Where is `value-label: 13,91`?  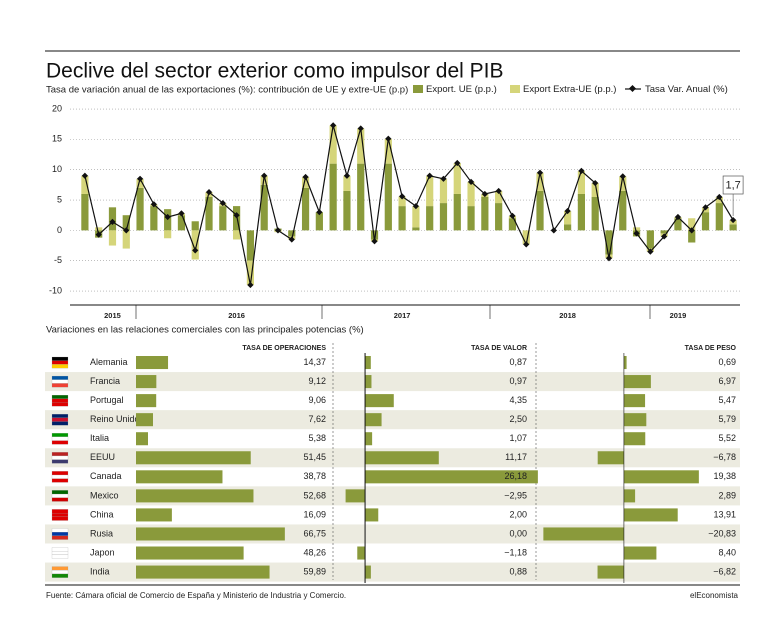 value-label: 13,91 is located at coordinates (724, 514).